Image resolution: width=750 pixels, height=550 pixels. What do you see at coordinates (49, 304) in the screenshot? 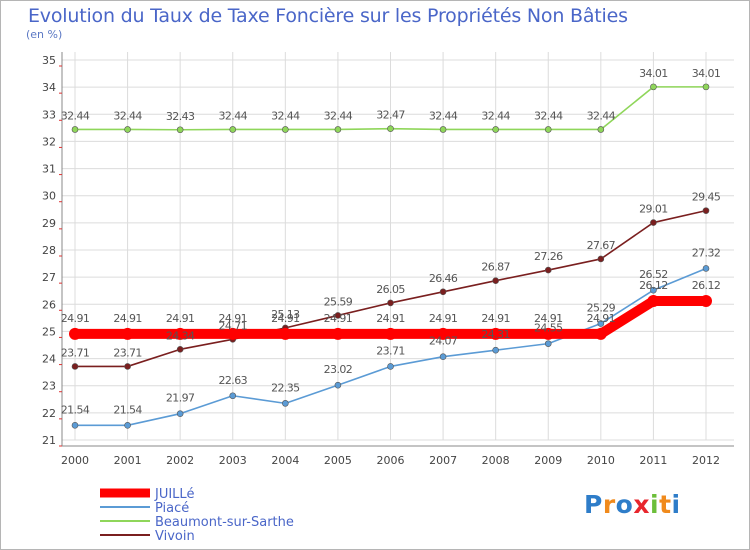
I see `y-tick-label: 26` at bounding box center [49, 304].